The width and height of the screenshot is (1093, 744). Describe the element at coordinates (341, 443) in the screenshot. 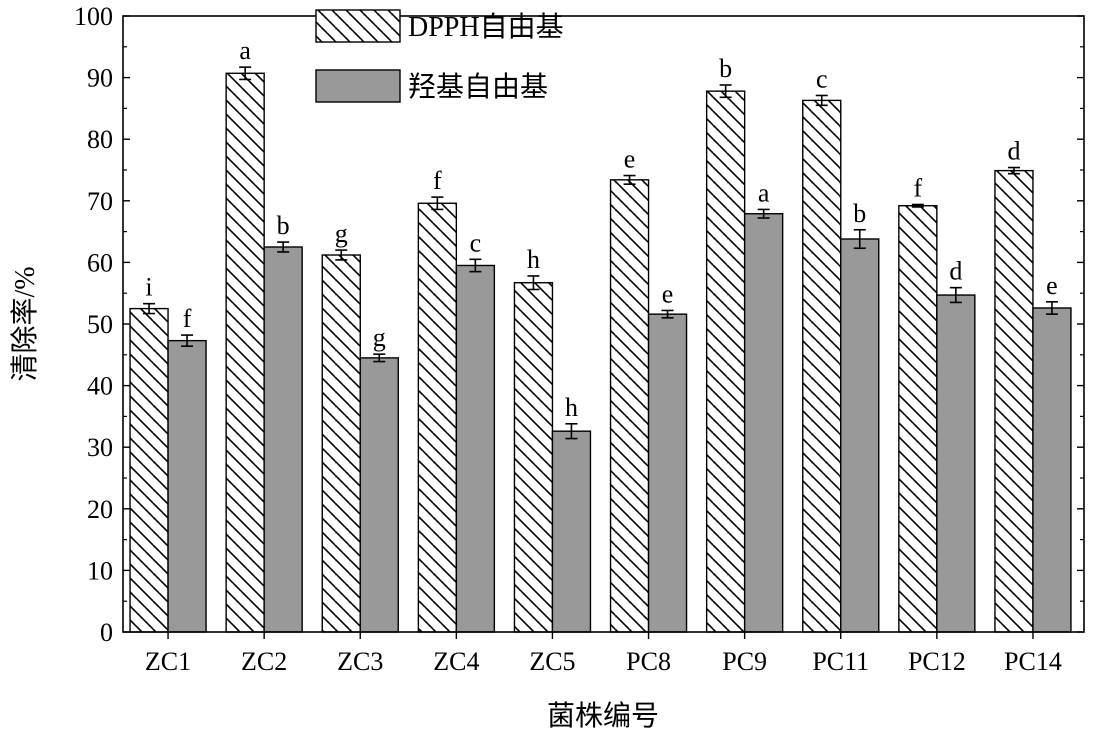

I see `bar-dpph-ZC3` at that location.